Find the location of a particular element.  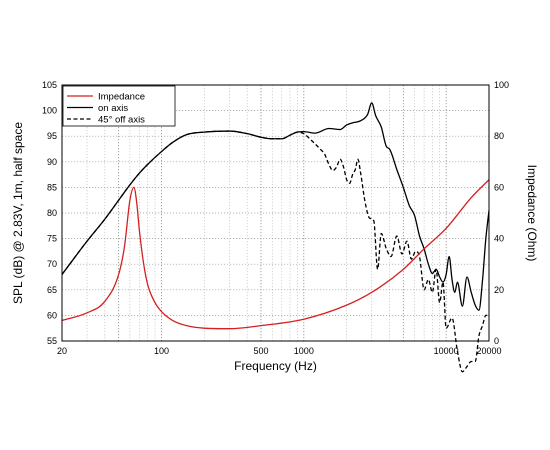

x-axis-title: Frequency (Hz) is located at coordinates (275, 366).